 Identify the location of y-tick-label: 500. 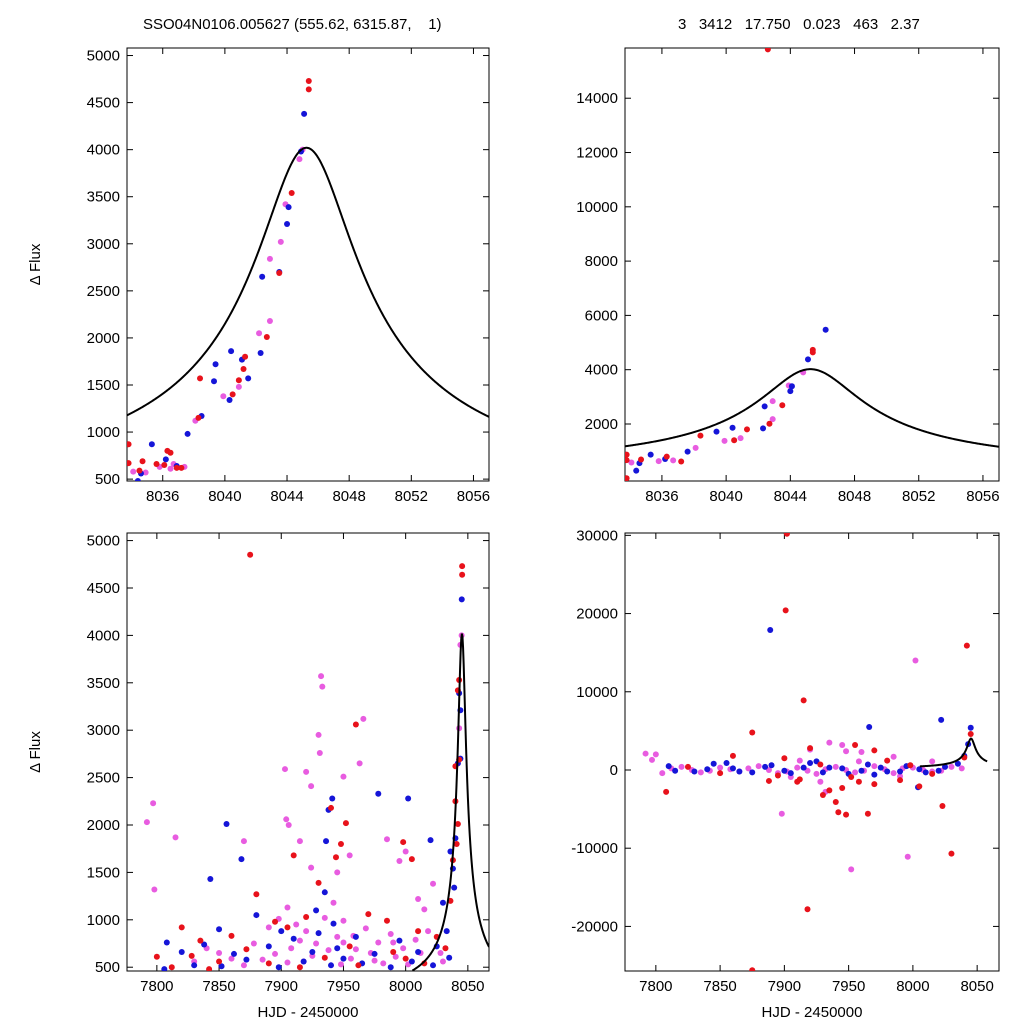
(107, 479).